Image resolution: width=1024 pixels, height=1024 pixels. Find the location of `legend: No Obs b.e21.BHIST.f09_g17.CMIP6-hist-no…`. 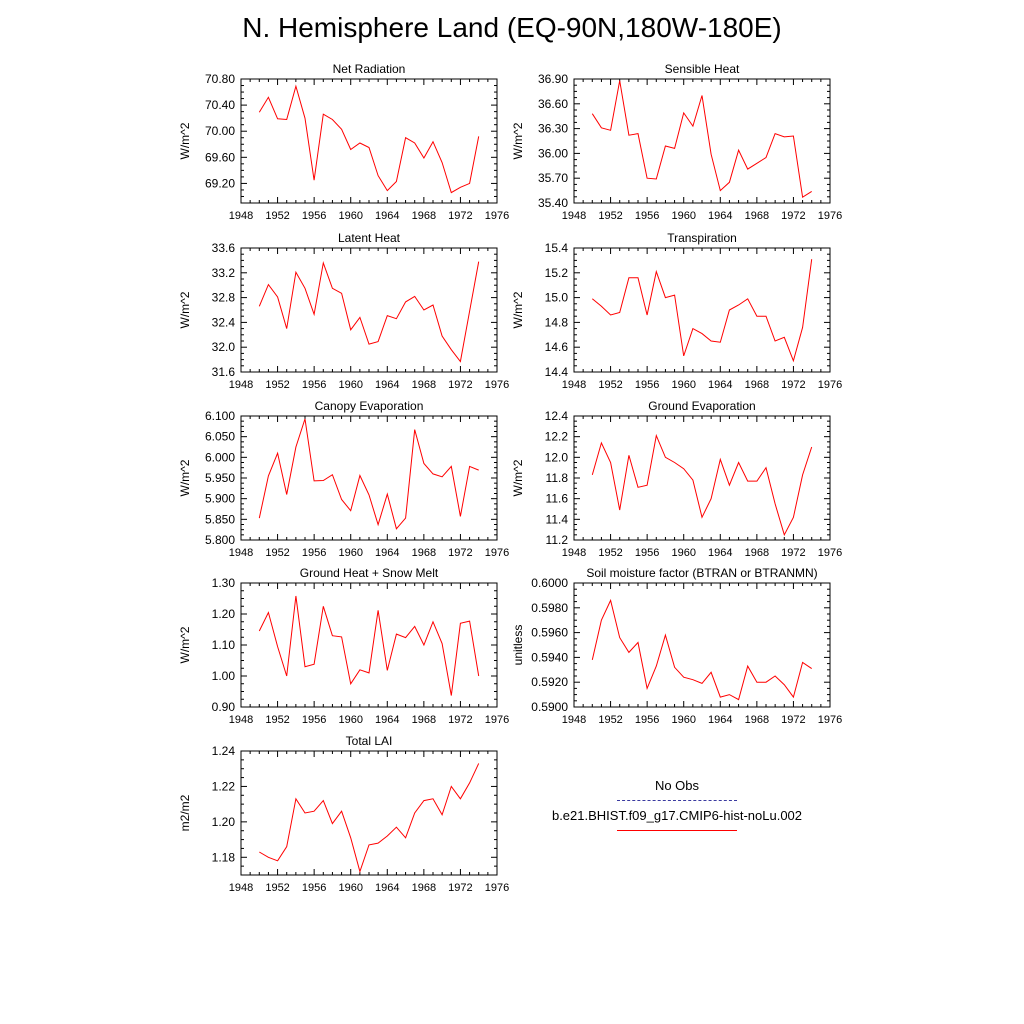

legend: No Obs b.e21.BHIST.f09_g17.CMIP6-hist-no… is located at coordinates (677, 805).